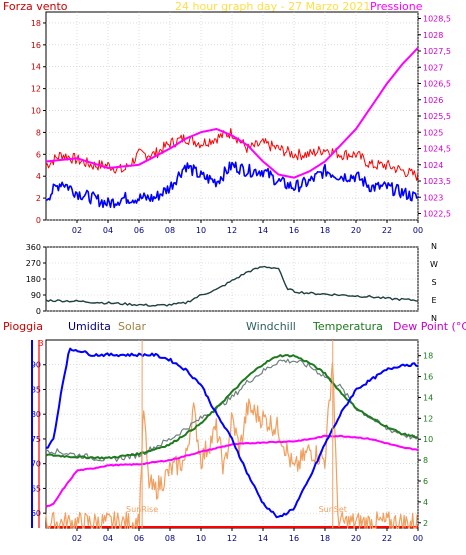 The height and width of the screenshot is (555, 466). What do you see at coordinates (433, 100) in the screenshot?
I see `chart1-y-right-label-7: 1026` at bounding box center [433, 100].